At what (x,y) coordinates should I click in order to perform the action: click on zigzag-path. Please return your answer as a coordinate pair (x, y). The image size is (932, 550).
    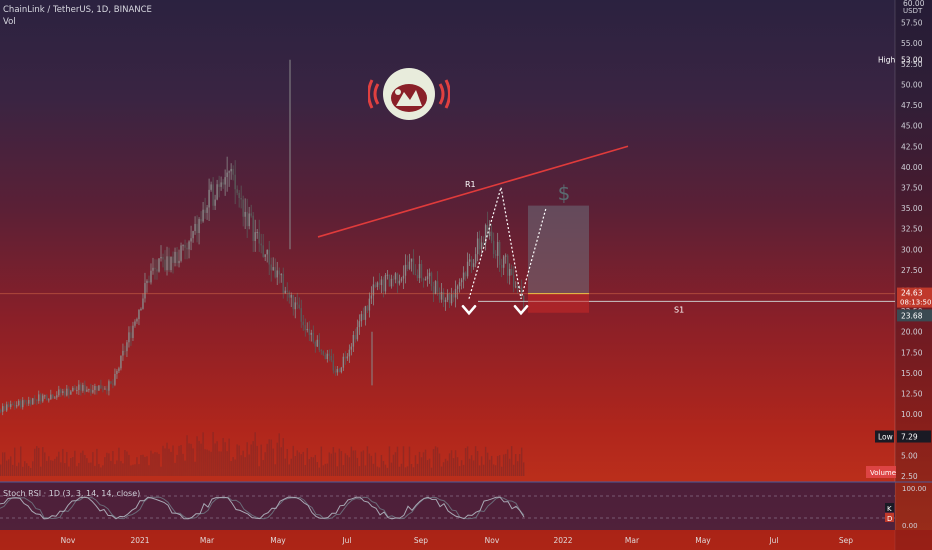
    Looking at the image, I should click on (507, 243).